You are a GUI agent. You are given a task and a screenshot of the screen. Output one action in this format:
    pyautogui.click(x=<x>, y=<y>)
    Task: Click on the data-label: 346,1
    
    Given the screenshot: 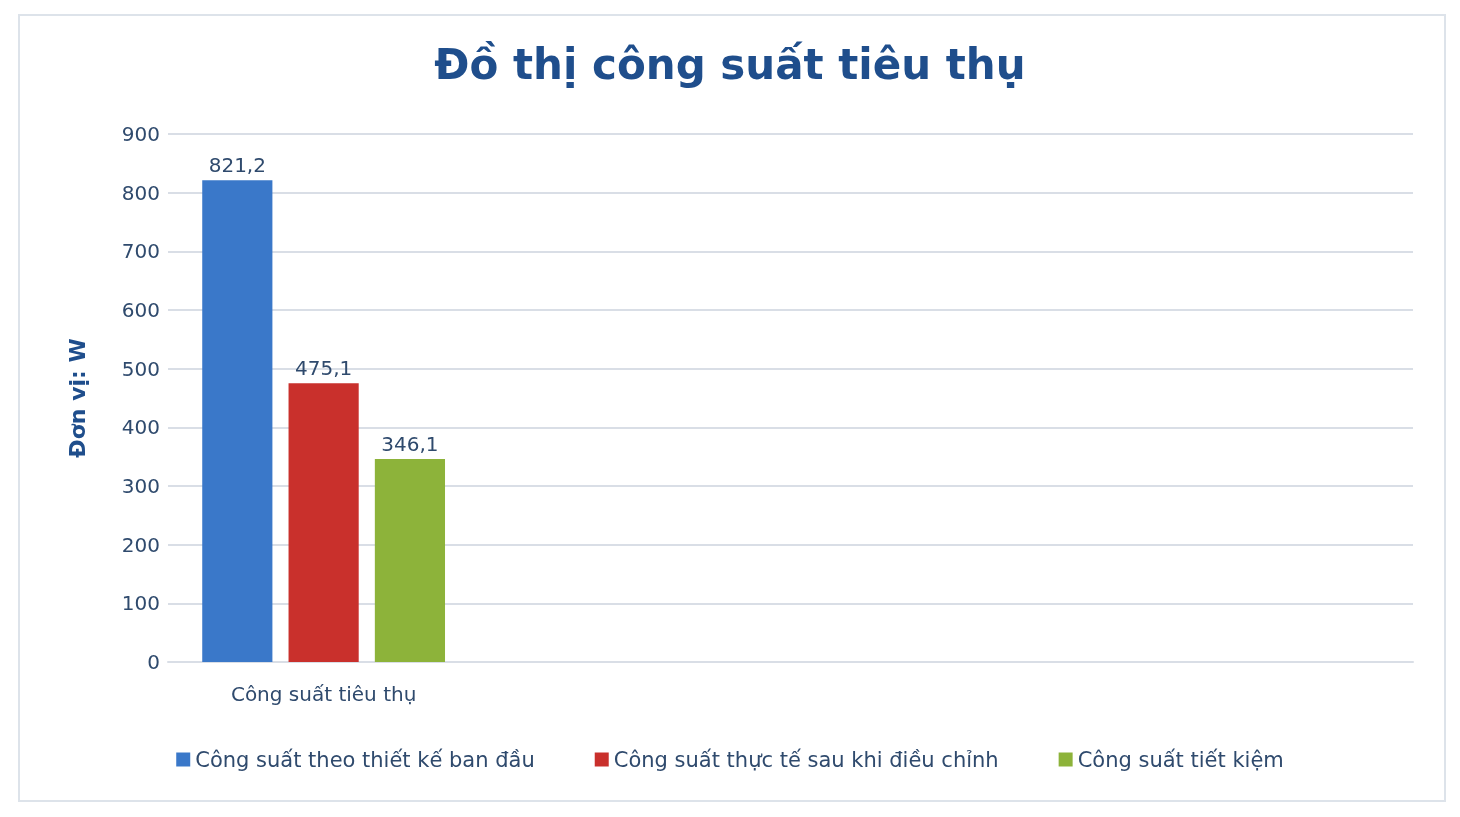 What is the action you would take?
    pyautogui.click(x=410, y=443)
    